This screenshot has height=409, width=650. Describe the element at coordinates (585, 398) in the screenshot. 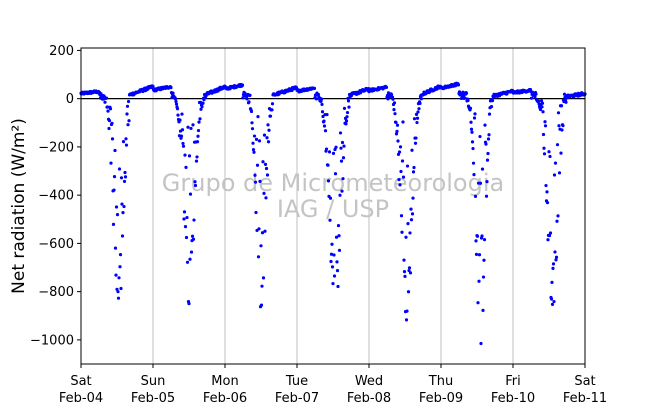

I see `x-tick-label-date: Feb-11` at that location.